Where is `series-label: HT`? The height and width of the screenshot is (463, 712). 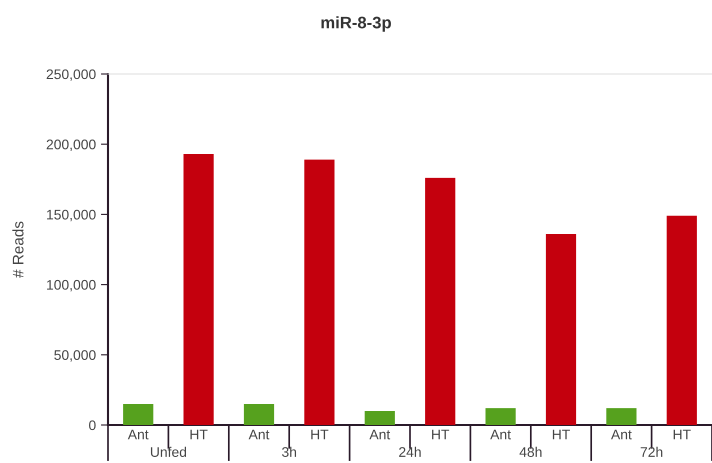
series-label: HT is located at coordinates (199, 435).